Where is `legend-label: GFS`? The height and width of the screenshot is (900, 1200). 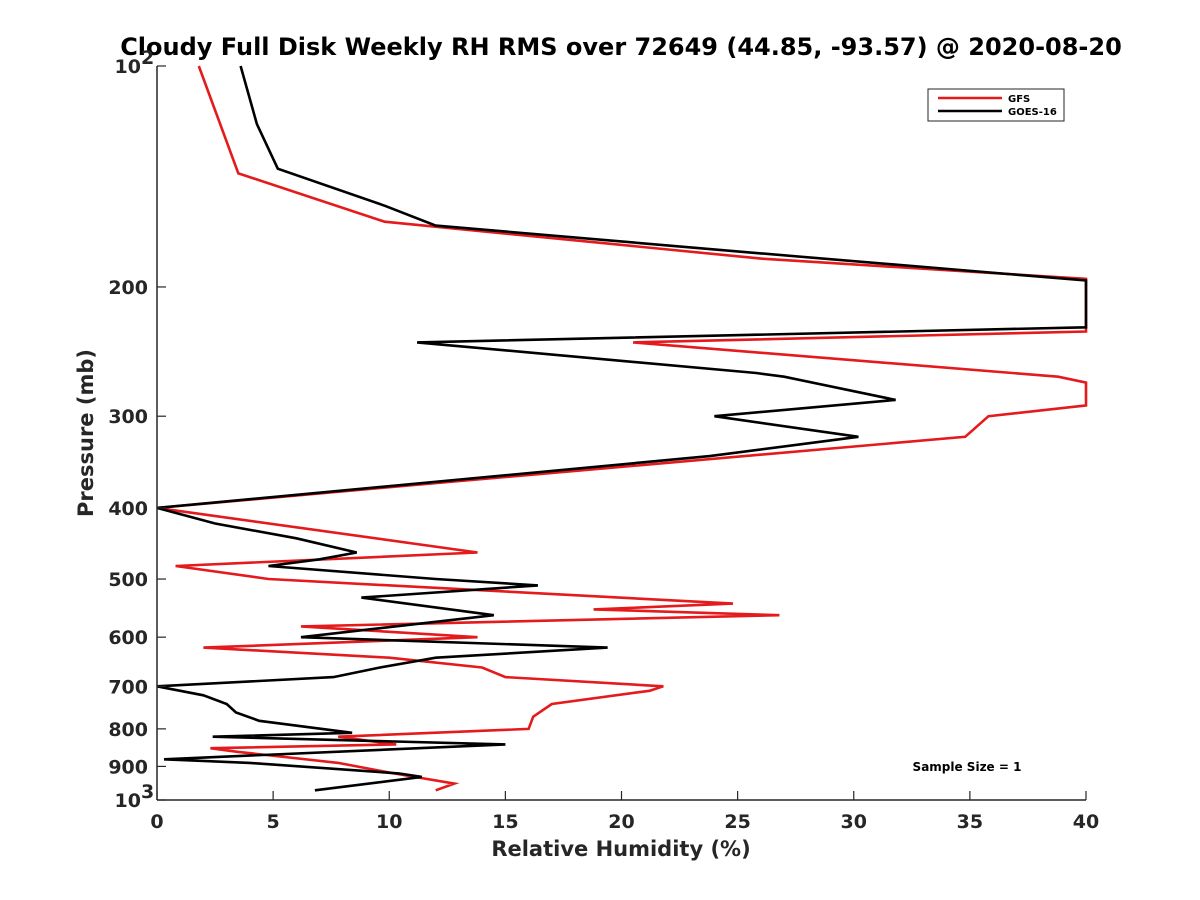
legend-label: GFS is located at coordinates (1019, 99).